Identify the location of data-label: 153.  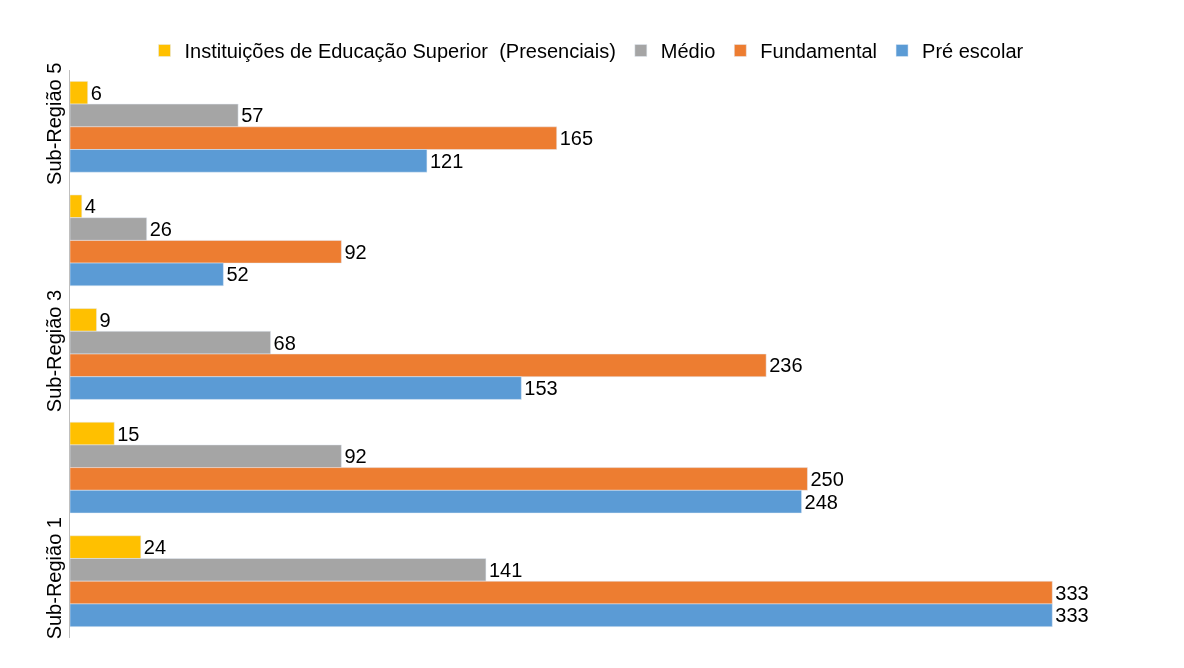
(541, 388).